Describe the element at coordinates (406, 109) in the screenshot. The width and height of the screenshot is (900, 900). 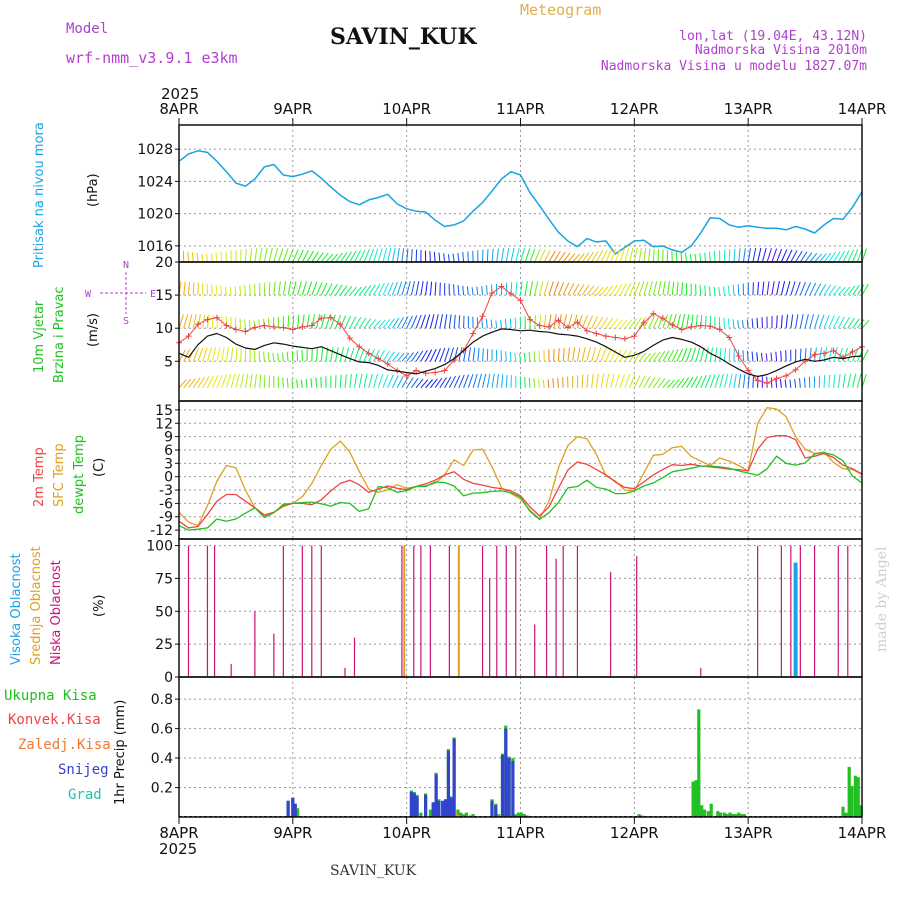
I see `x-label-top: 10APR` at that location.